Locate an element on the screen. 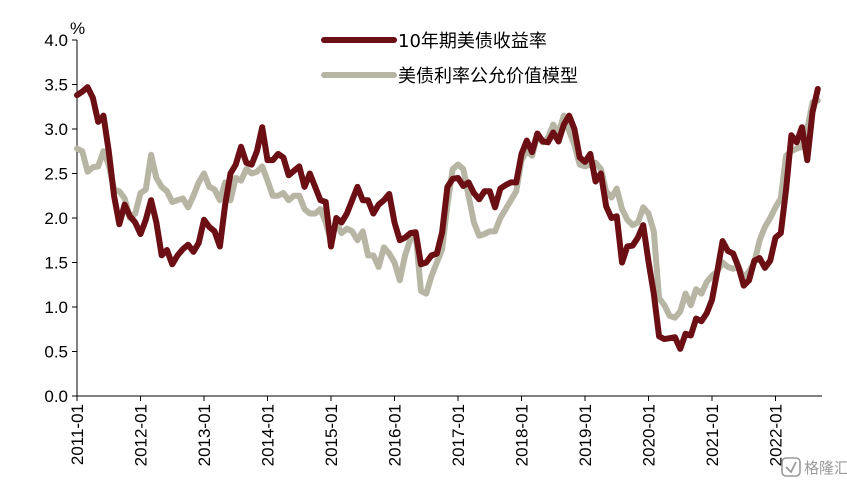 The image size is (847, 496). y-tick-label: 1.5 is located at coordinates (56, 263).